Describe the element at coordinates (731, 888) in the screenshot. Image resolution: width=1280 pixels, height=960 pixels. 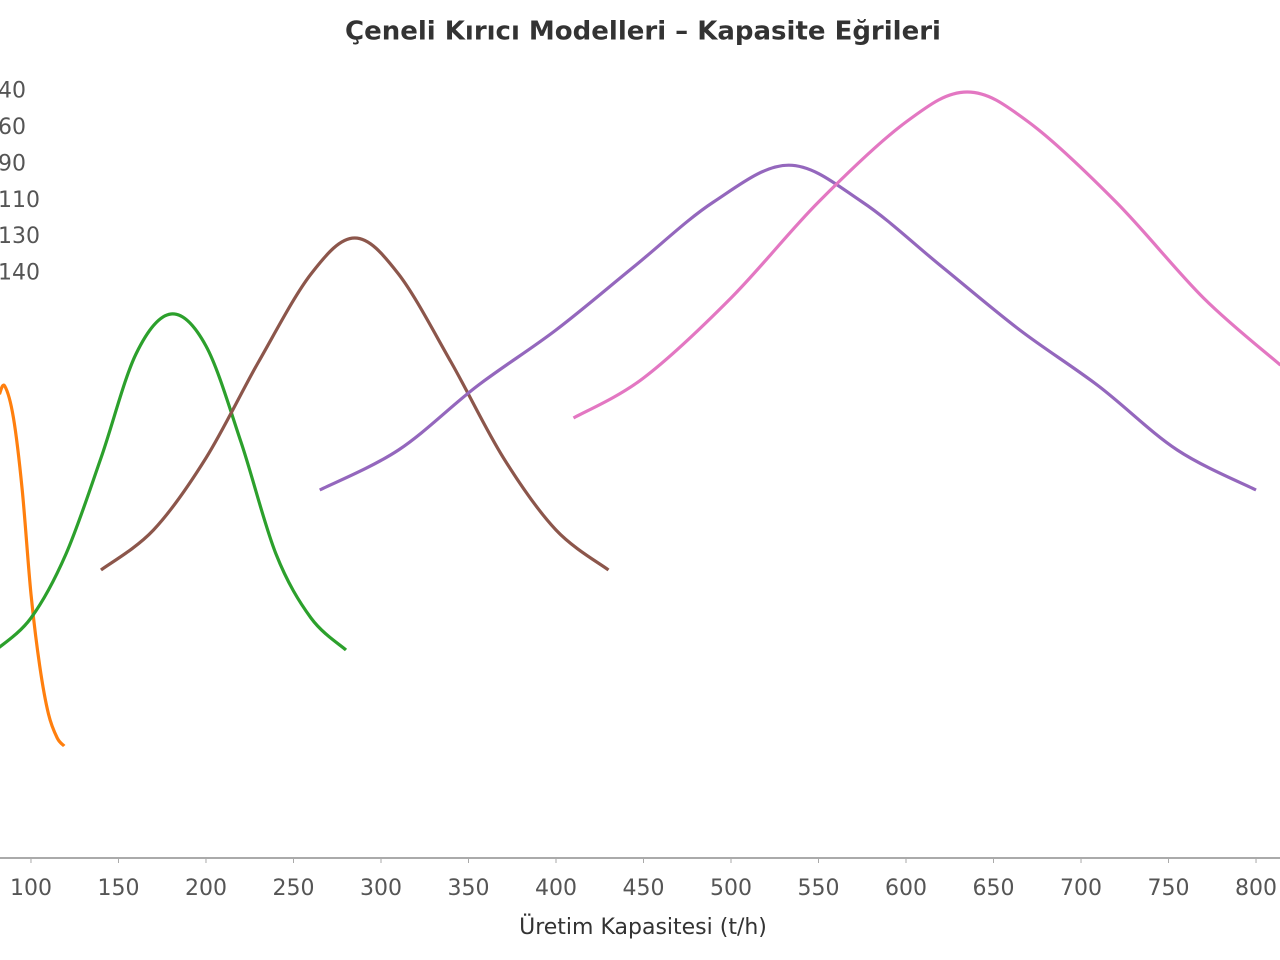
I see `x-tick-label: 500` at that location.